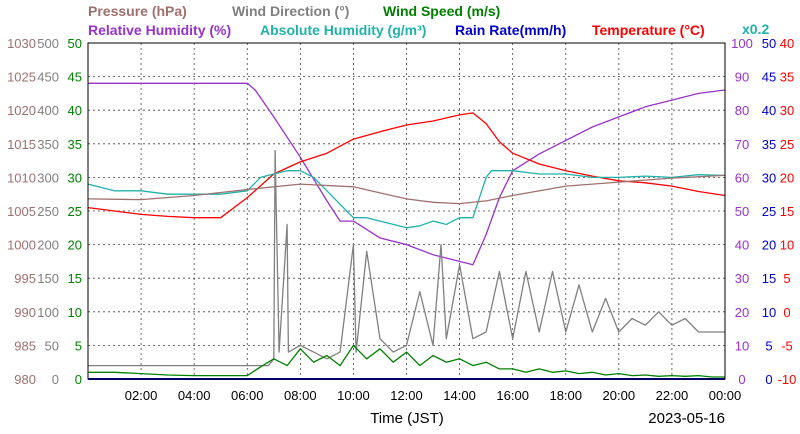  What do you see at coordinates (742, 345) in the screenshot?
I see `tick-rh: 10` at bounding box center [742, 345].